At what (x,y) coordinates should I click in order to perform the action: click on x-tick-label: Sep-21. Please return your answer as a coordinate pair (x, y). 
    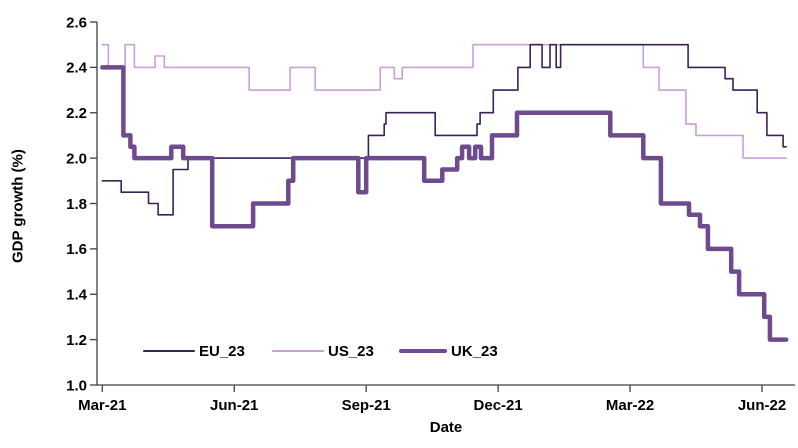
    Looking at the image, I should click on (366, 405).